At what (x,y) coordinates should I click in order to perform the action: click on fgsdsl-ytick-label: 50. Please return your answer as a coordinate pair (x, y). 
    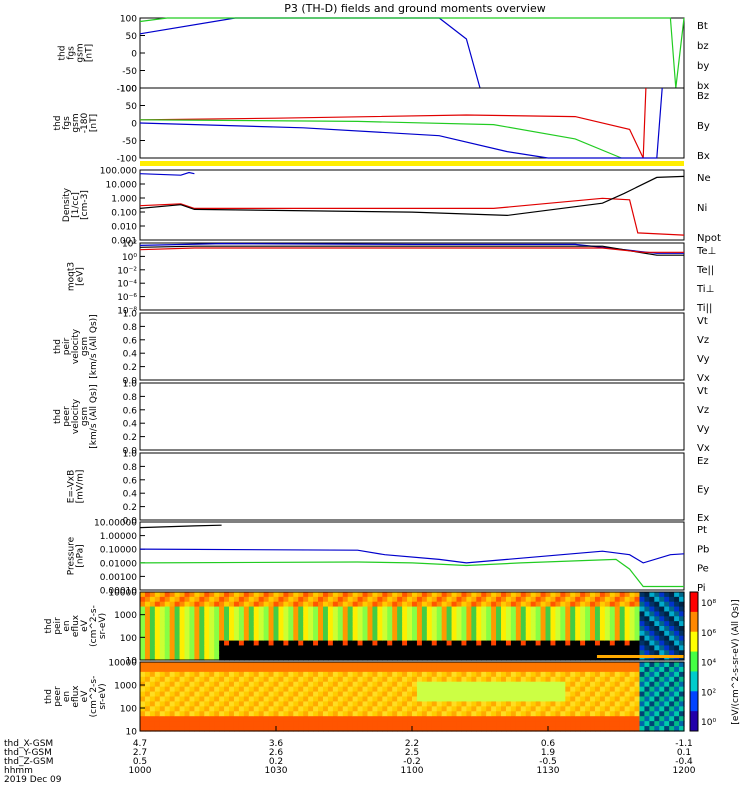
    Looking at the image, I should click on (132, 107).